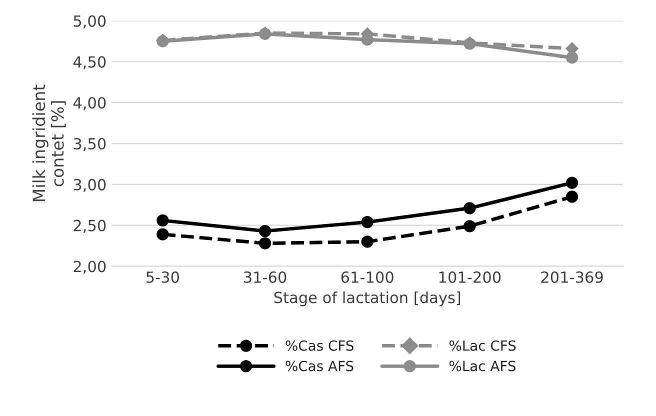  Describe the element at coordinates (367, 298) in the screenshot. I see `x-axis-title: Stage of lactation [days]` at that location.